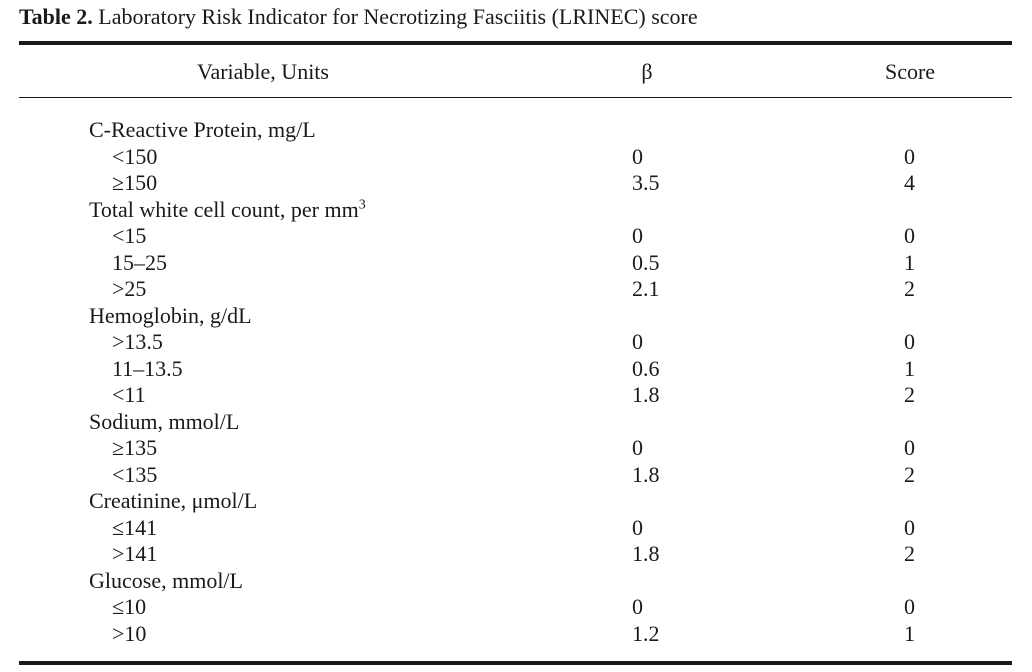 This screenshot has width=1032, height=672. Describe the element at coordinates (139, 262) in the screenshot. I see `level-label: 15–25` at that location.